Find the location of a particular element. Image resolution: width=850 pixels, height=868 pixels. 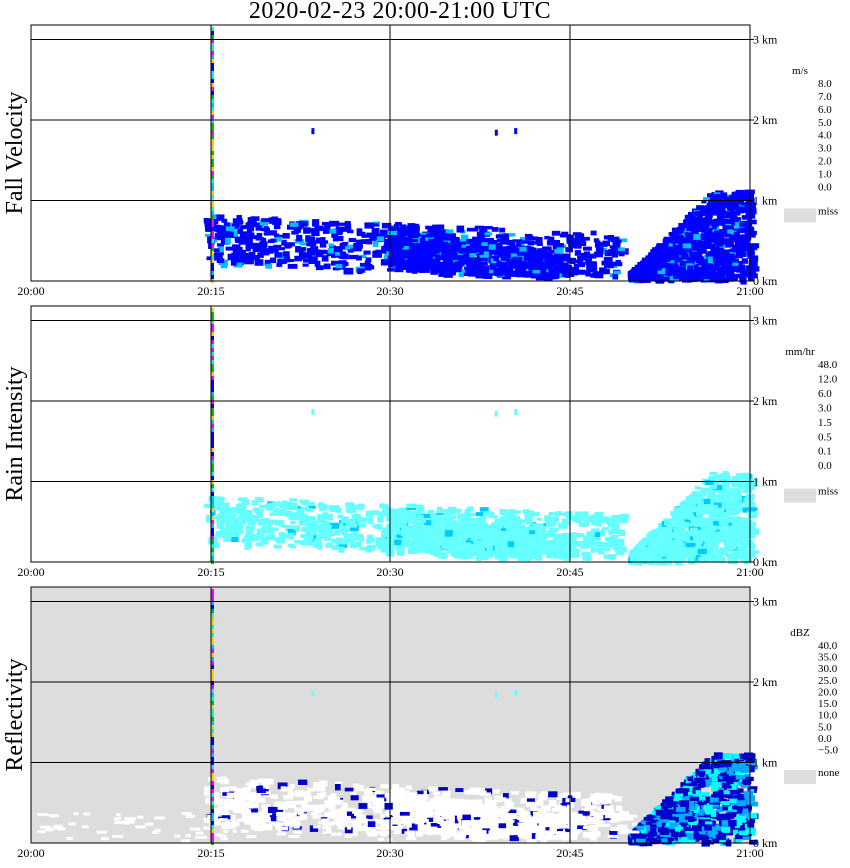

legend-label: 6.0 is located at coordinates (825, 110).